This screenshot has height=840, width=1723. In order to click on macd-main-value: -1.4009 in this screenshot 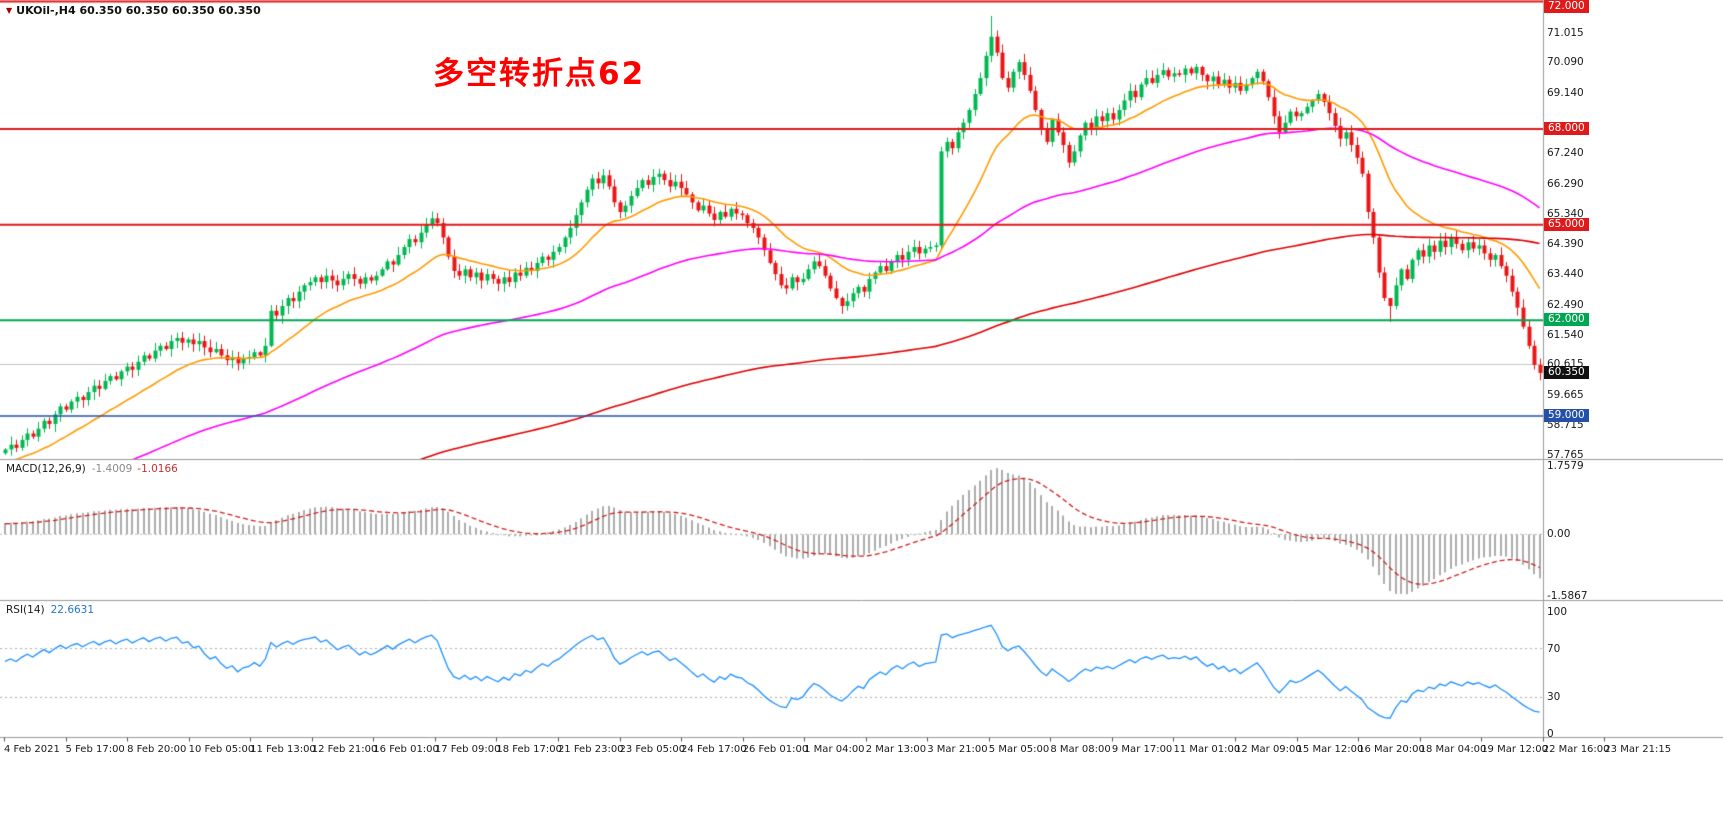, I will do `click(112, 469)`.